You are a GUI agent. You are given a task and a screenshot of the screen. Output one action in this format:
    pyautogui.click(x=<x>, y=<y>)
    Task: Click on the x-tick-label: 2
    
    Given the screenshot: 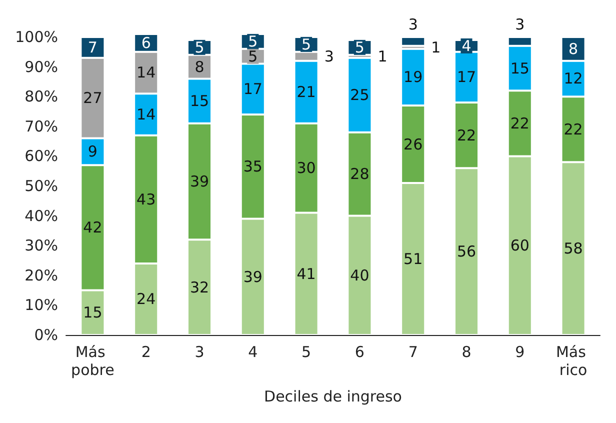 What is the action you would take?
    pyautogui.click(x=146, y=352)
    